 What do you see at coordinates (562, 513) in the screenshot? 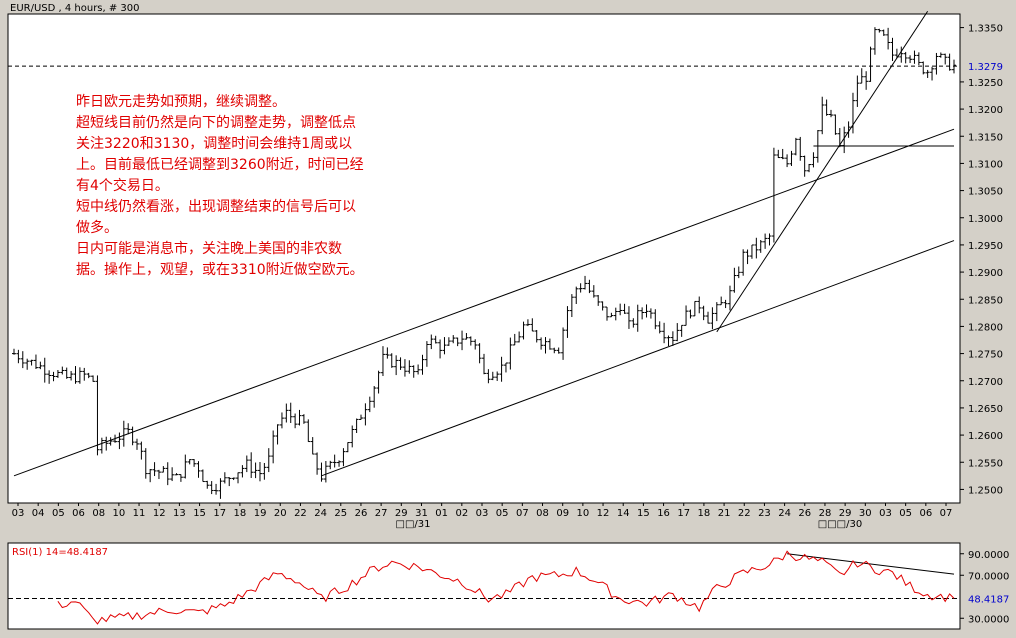
I see `date-tick-label: 09` at bounding box center [562, 513].